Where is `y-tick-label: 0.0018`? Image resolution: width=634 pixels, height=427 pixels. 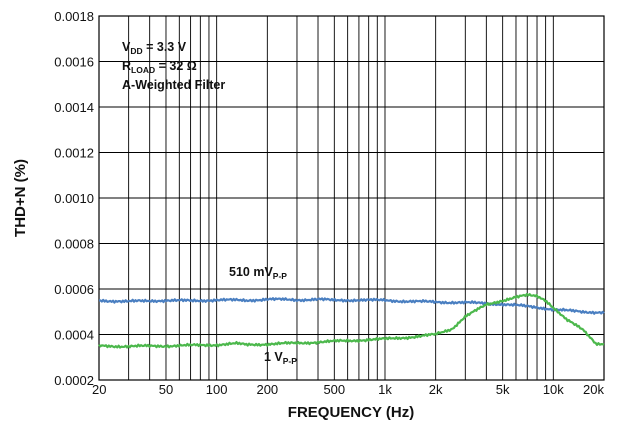 y-tick-label: 0.0018 is located at coordinates (74, 16).